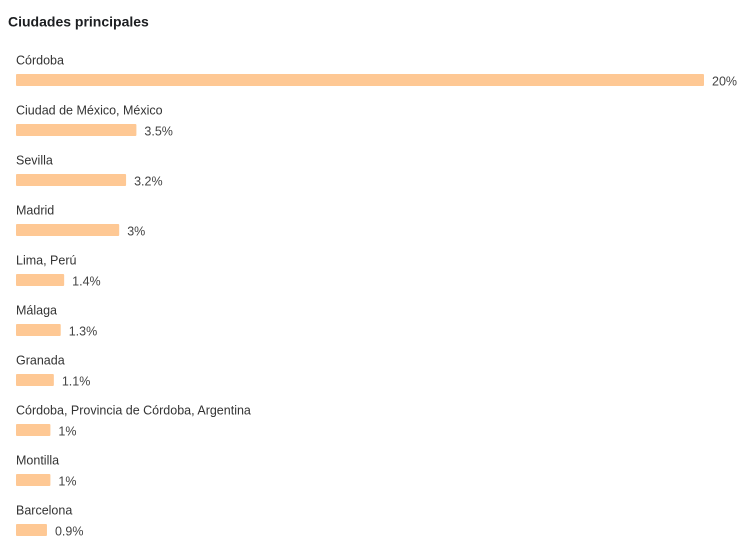  Describe the element at coordinates (78, 22) in the screenshot. I see `chart-title: Ciudades principales` at that location.